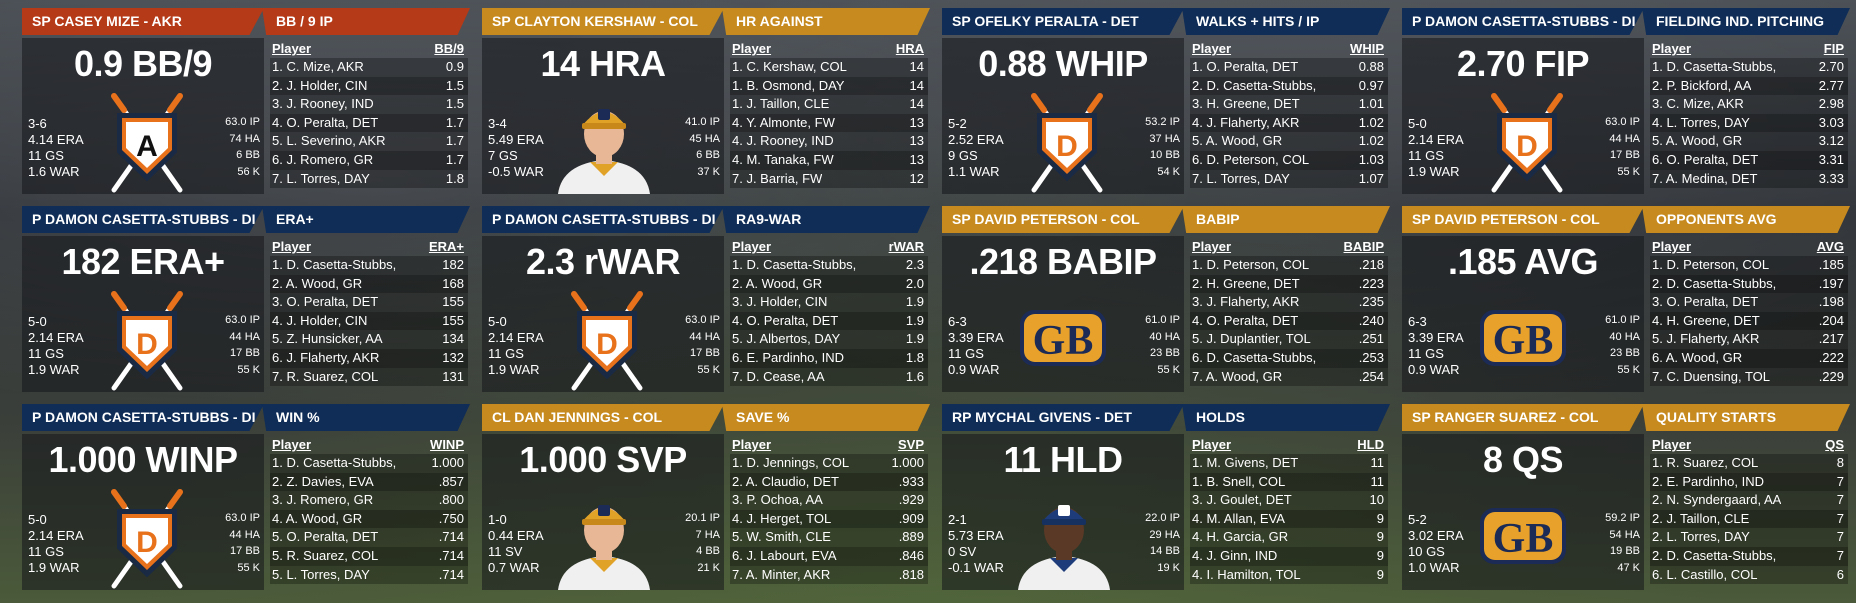 The image size is (1856, 603). Describe the element at coordinates (829, 302) in the screenshot. I see `leaderboard-row: 3. J. Holder, CIN 1.9` at that location.